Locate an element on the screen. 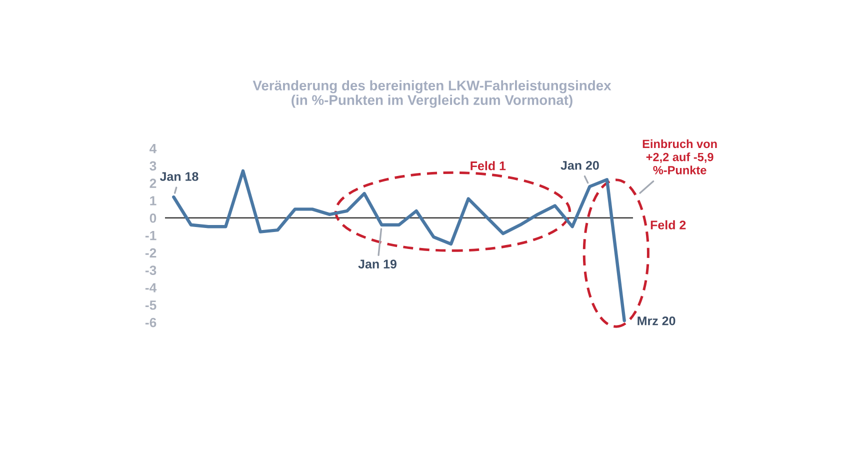 The image size is (864, 454). chart-title: Veränderung des bereinigten LKW-Fahrleistungsindex (in %-Punkten im Vergleich zum Vormonat) is located at coordinates (432, 94).